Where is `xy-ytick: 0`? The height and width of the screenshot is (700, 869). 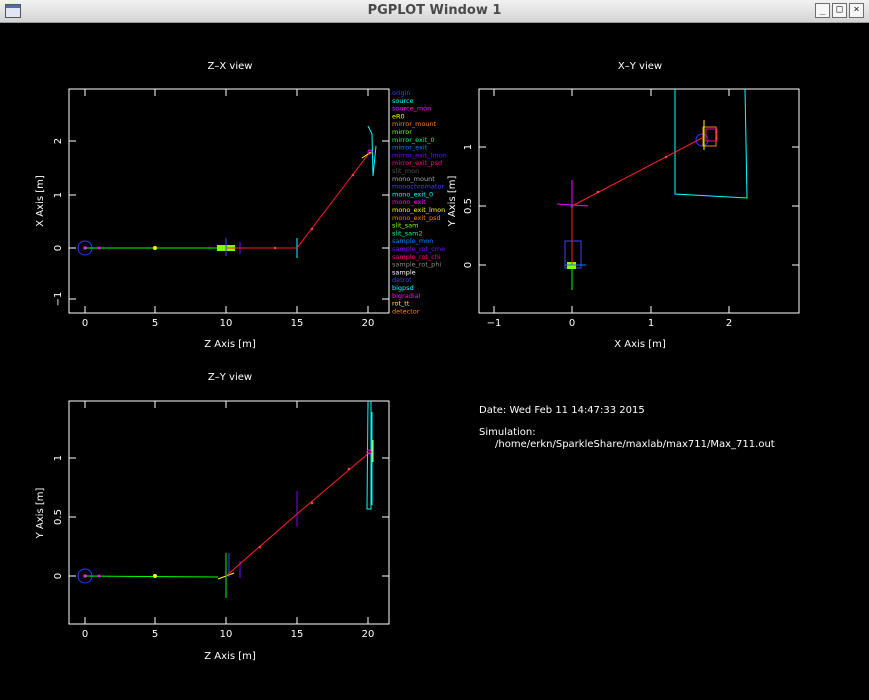
xy-ytick: 0 is located at coordinates (468, 265).